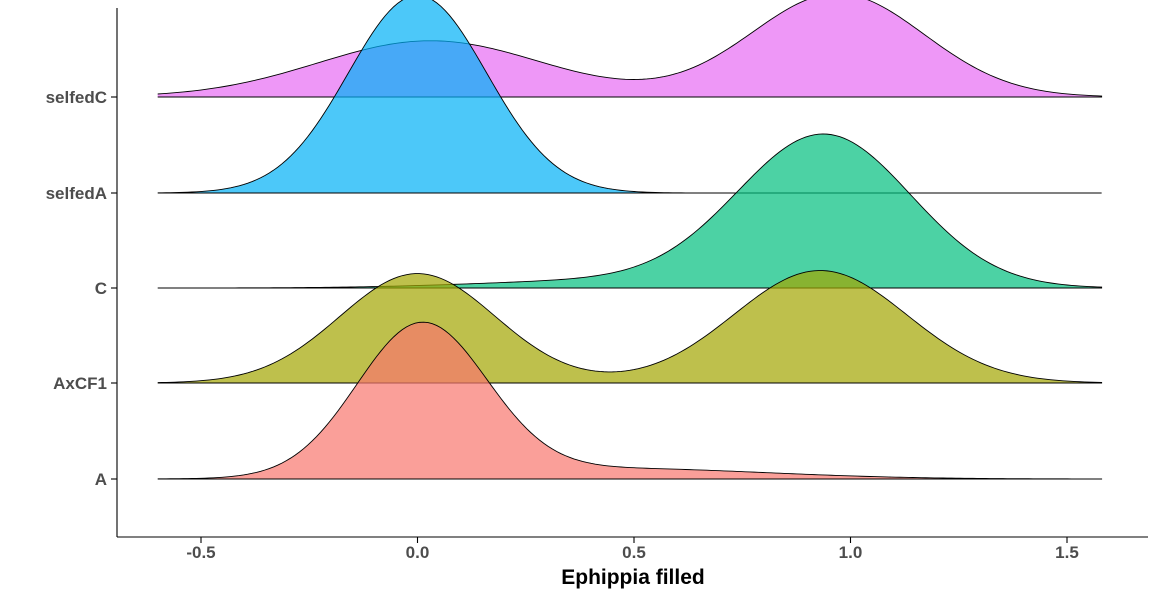 This screenshot has width=1158, height=597. I want to click on x-tick-label: 1.5, so click(1067, 552).